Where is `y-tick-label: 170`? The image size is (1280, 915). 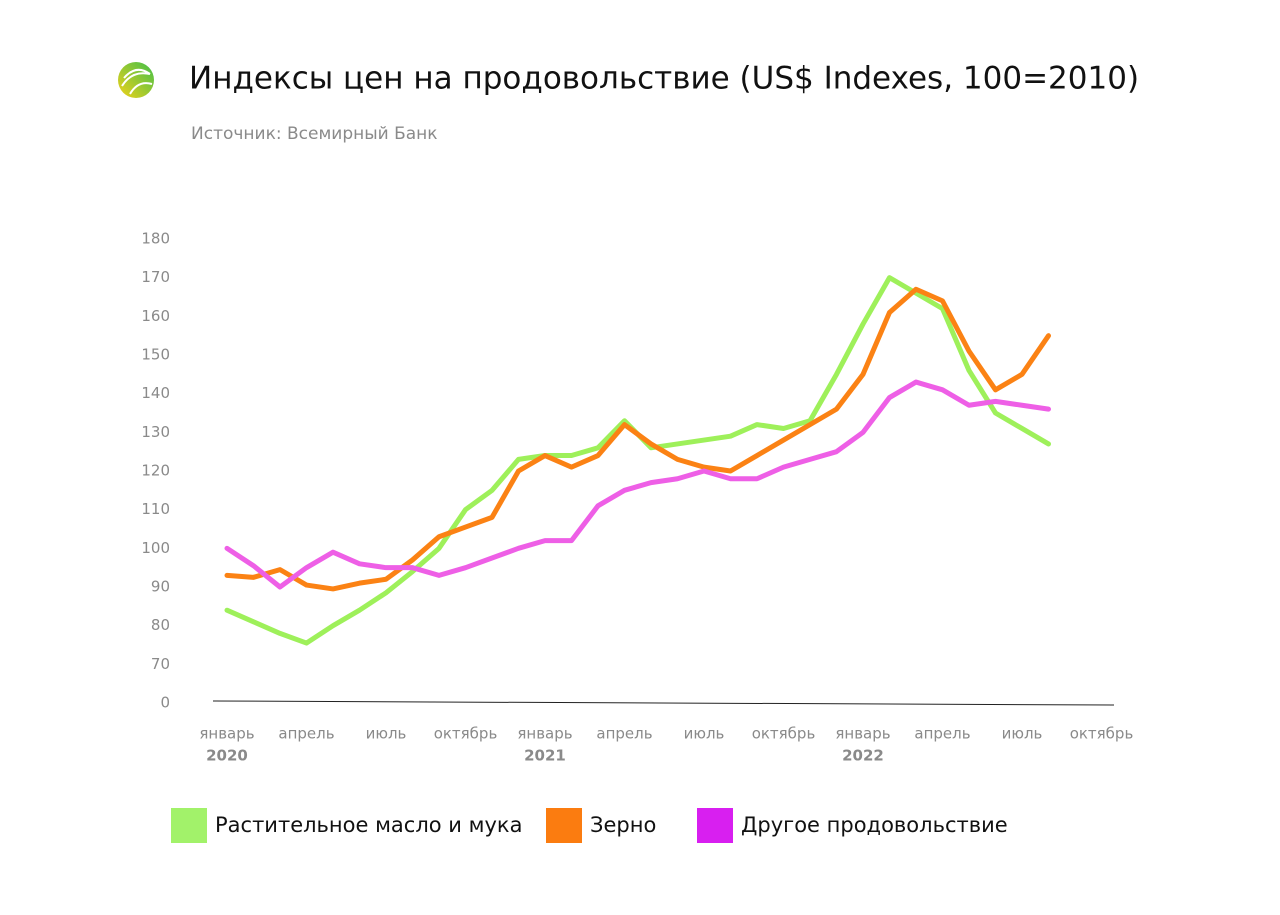 y-tick-label: 170 is located at coordinates (155, 277).